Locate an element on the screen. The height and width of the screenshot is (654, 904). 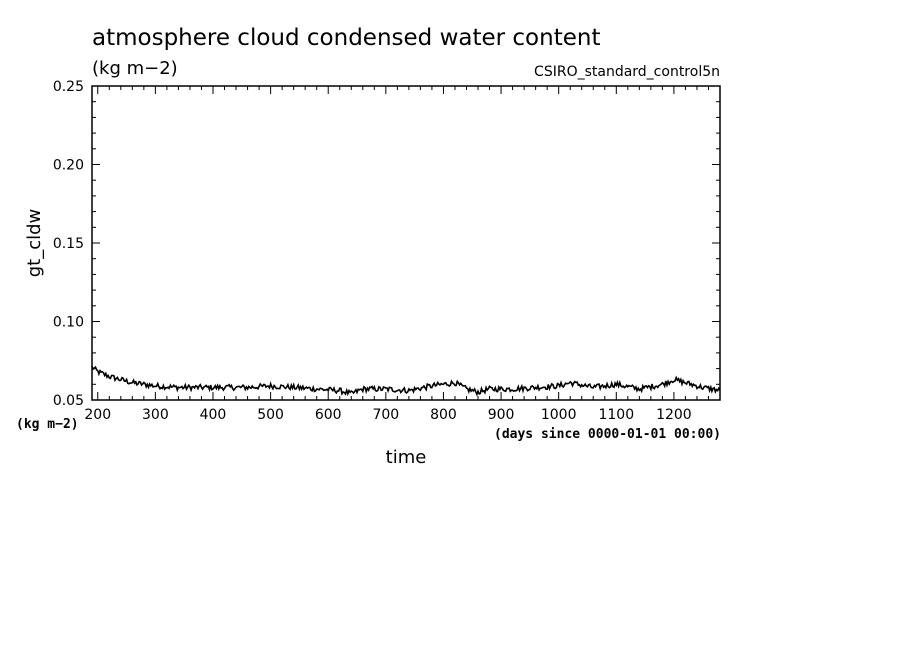
y-tick-label: 0.05 is located at coordinates (68, 401).